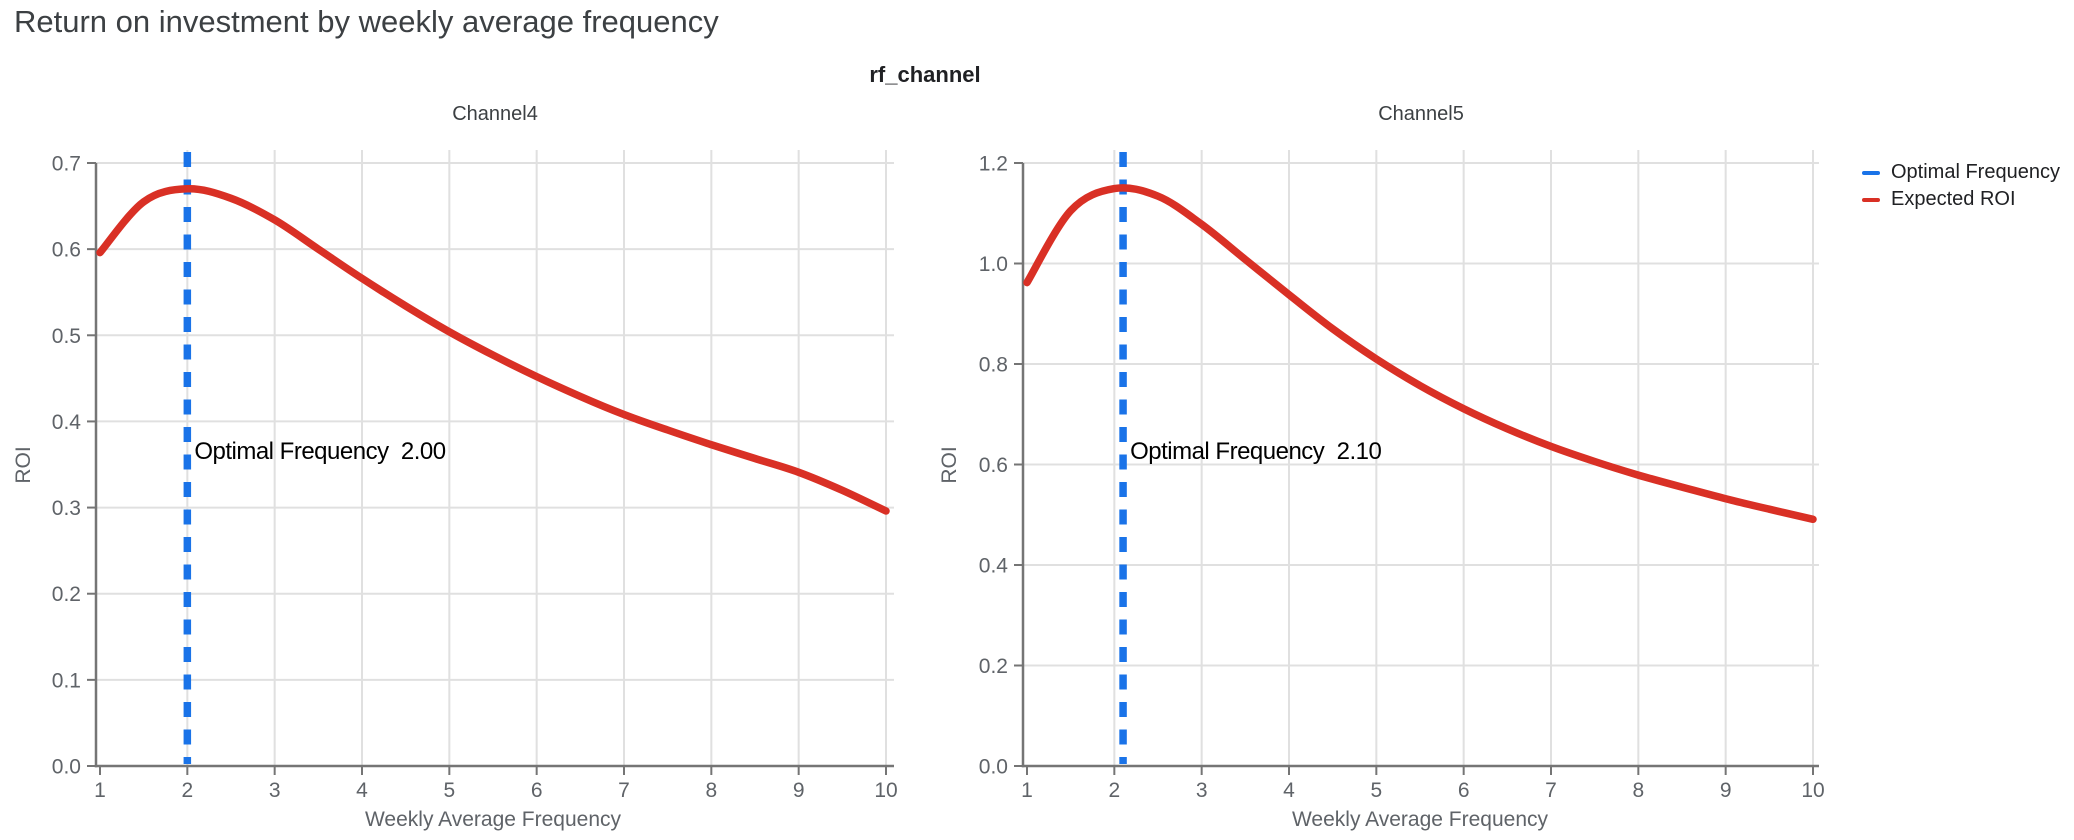 The image size is (2074, 840). I want to click on y-tick-label: 0.7, so click(66, 164).